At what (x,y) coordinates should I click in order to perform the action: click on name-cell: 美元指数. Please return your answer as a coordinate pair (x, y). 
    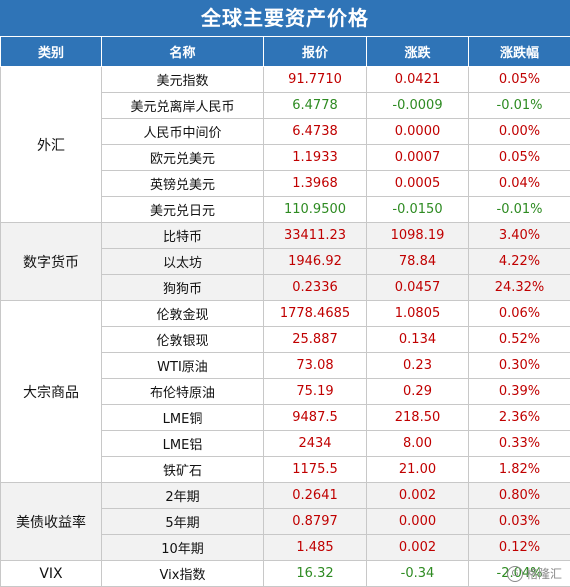
    Looking at the image, I should click on (183, 80).